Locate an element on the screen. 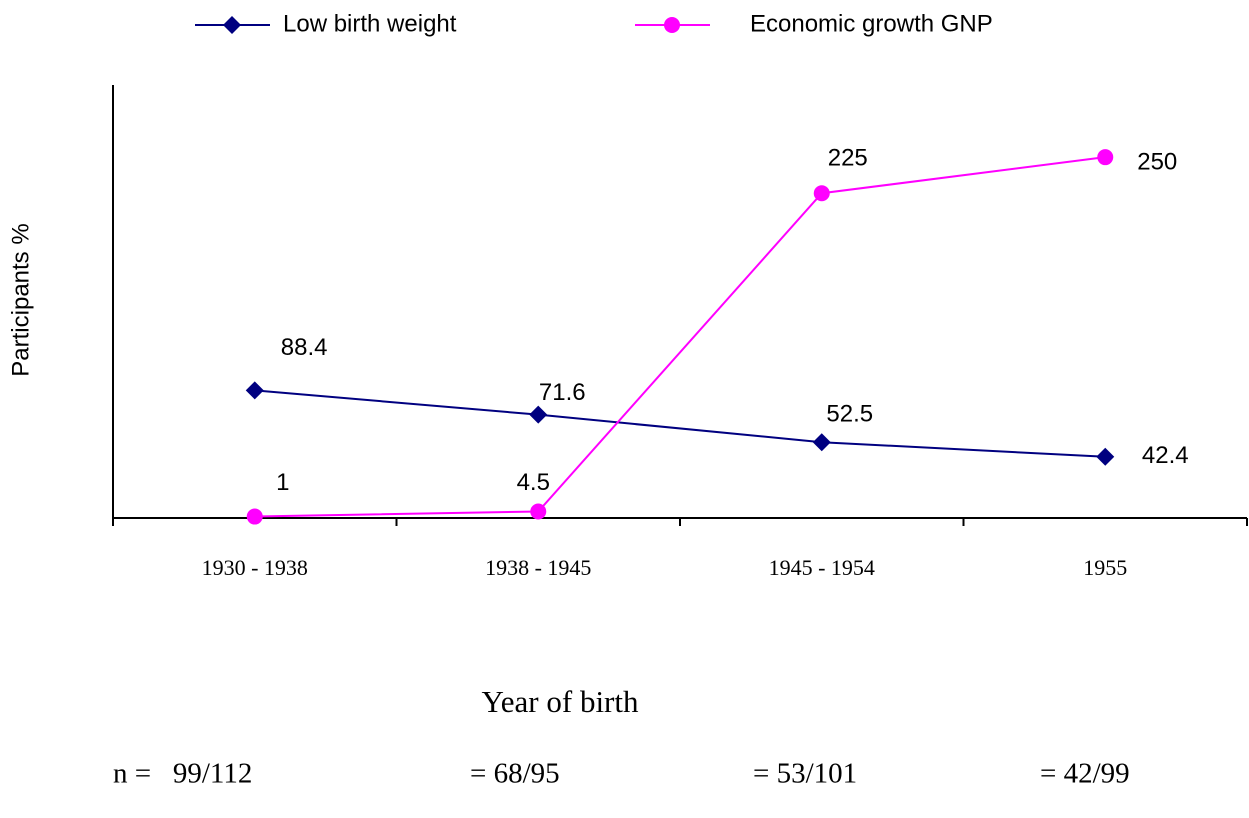  series-line is located at coordinates (680, 423).